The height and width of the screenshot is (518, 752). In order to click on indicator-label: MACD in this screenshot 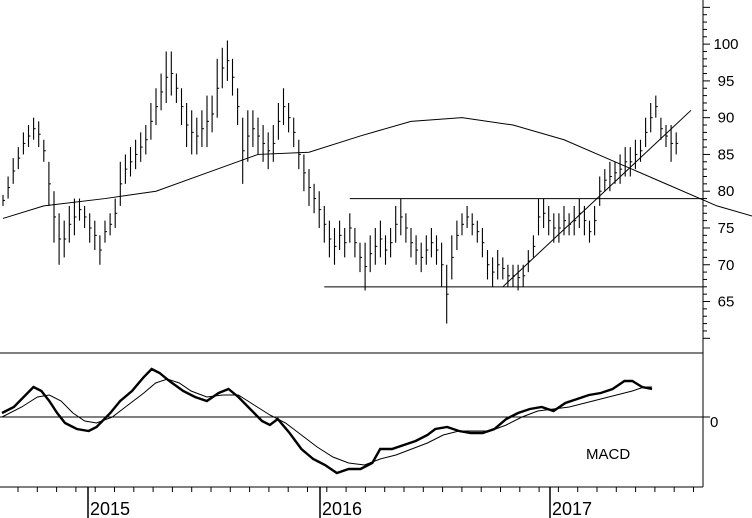, I will do `click(608, 454)`.